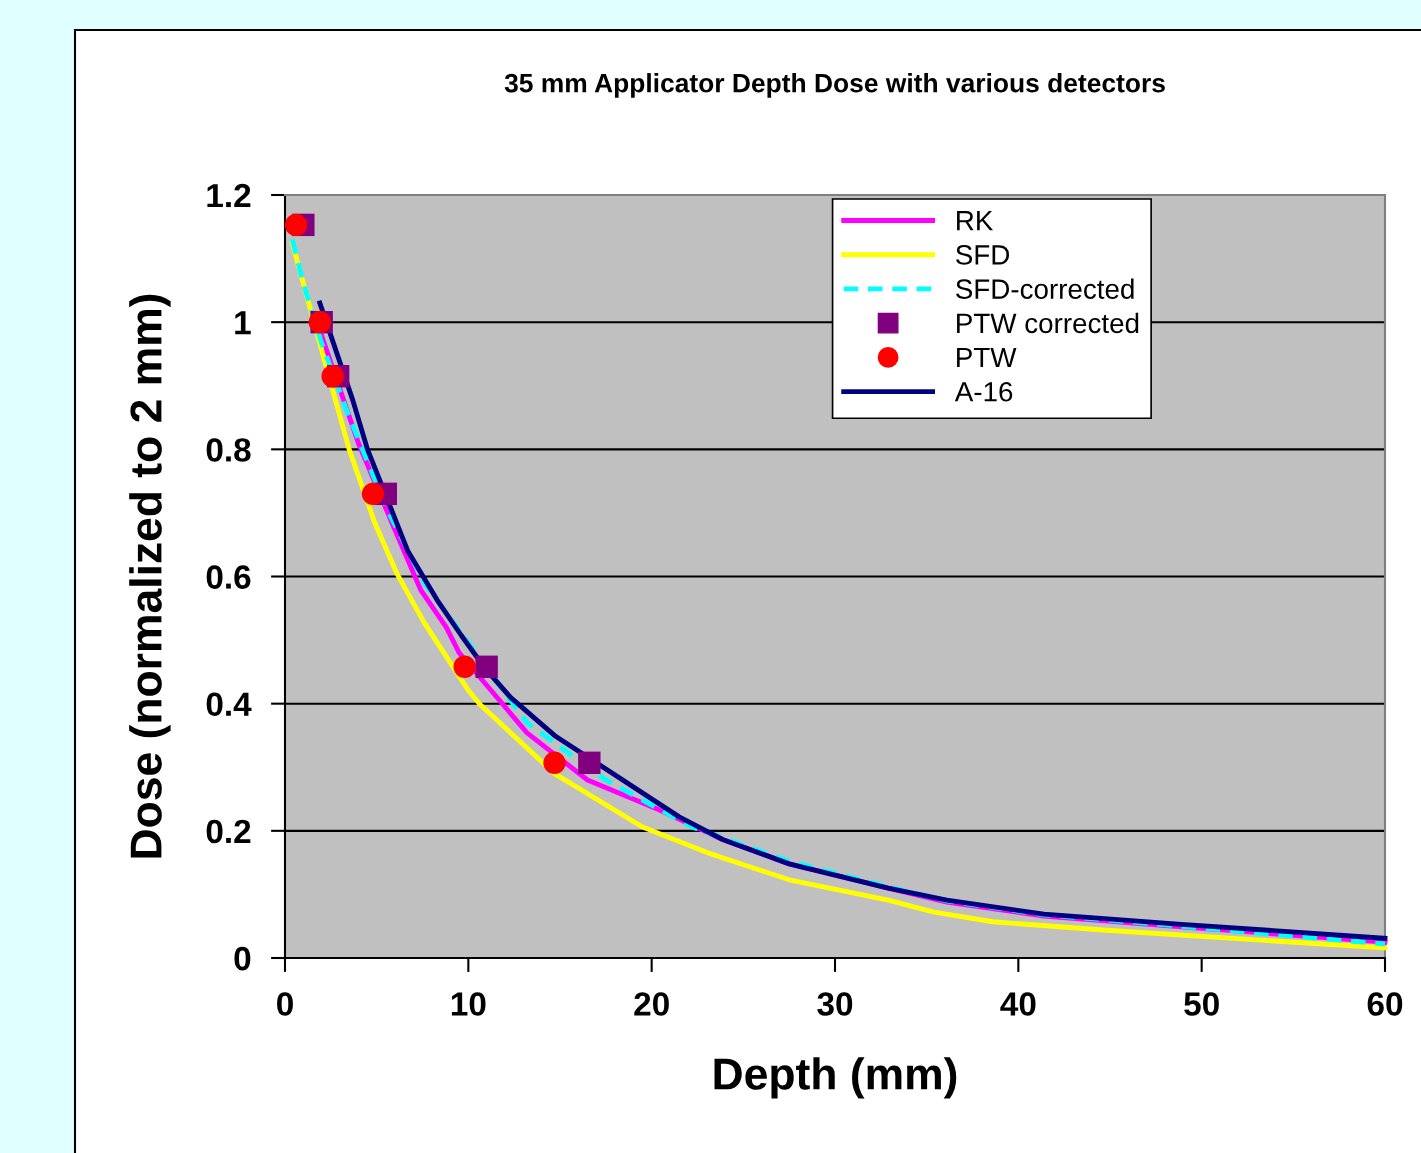  I want to click on x-axis-title: Depth (mm), so click(835, 1078).